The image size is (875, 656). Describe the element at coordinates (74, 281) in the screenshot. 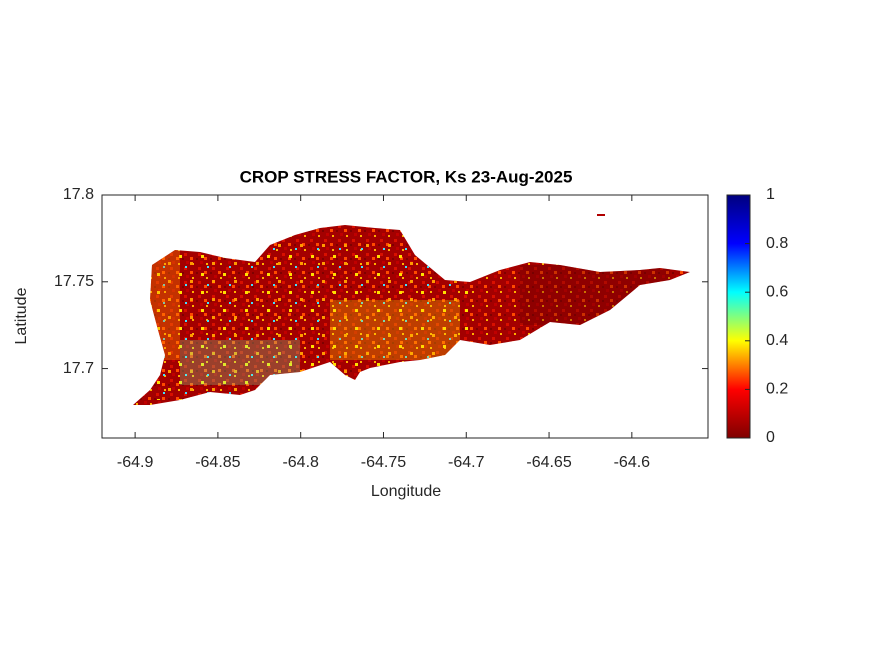

I see `y-tick-label: 17.75` at that location.